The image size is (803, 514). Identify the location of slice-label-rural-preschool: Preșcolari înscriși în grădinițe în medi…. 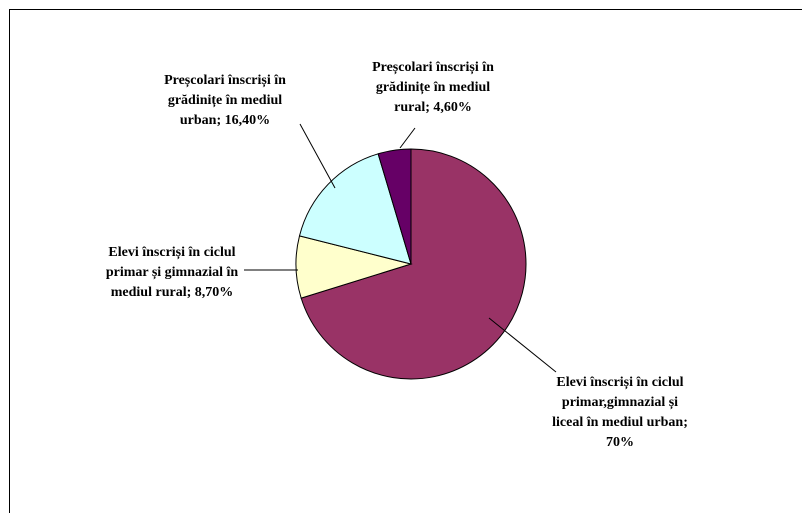
(433, 87).